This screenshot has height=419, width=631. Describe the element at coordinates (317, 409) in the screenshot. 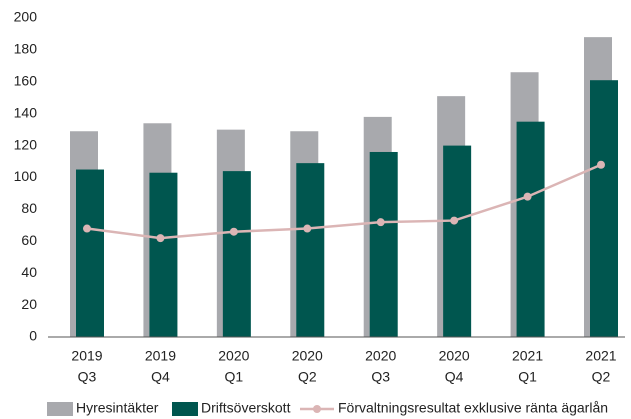

I see `legend-swatch-marker` at that location.